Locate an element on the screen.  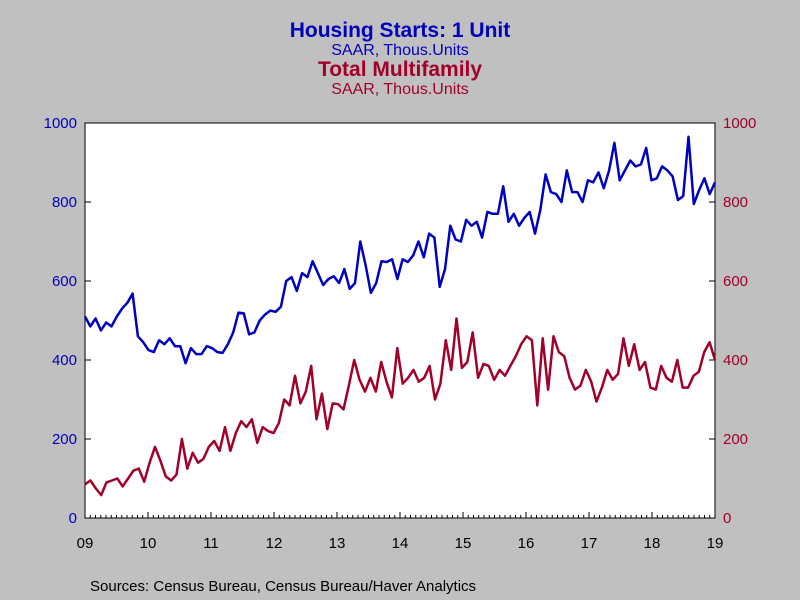
y-left-tick-label: 400 is located at coordinates (64, 360).